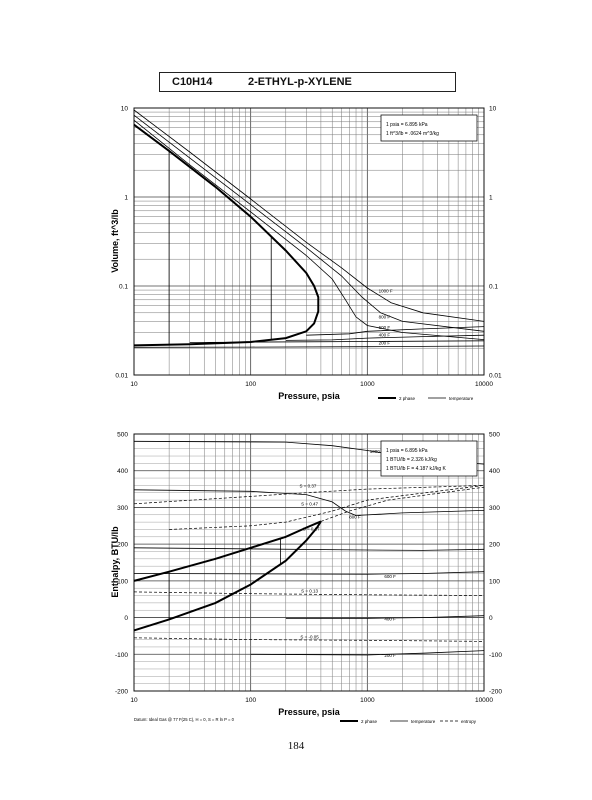 The height and width of the screenshot is (800, 592). I want to click on y-axis-label: Enthalpy, BTU/lb, so click(115, 562).